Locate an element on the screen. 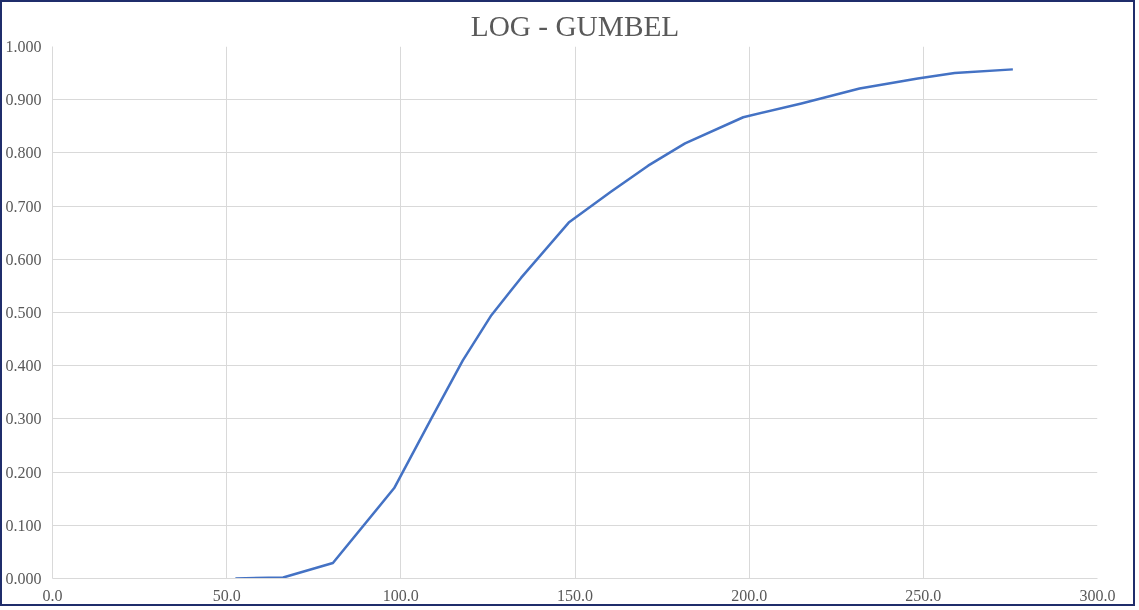  y-tick-label: 0.400 is located at coordinates (23, 366).